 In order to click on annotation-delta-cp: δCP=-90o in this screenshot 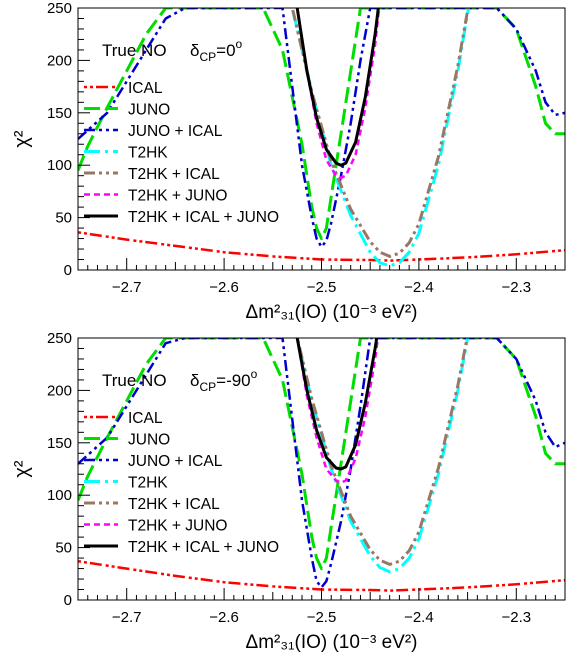, I will do `click(224, 380)`.